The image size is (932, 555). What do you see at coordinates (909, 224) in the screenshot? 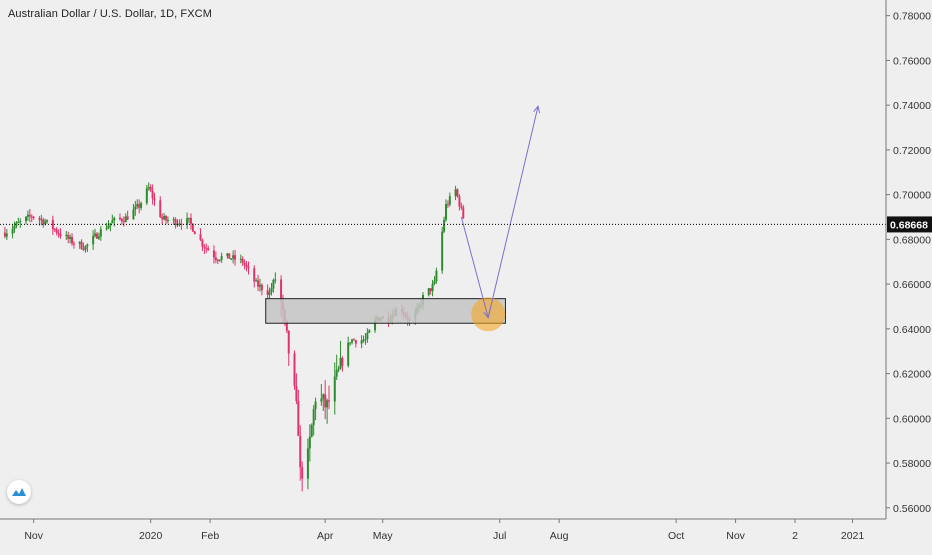
I see `current-price-label-box` at bounding box center [909, 224].